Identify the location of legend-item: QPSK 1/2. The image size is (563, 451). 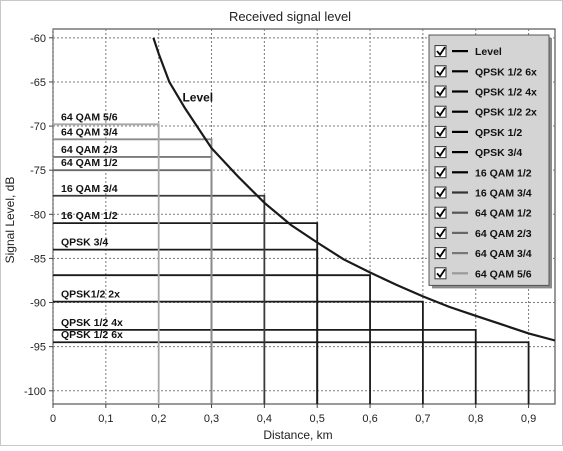
(478, 132).